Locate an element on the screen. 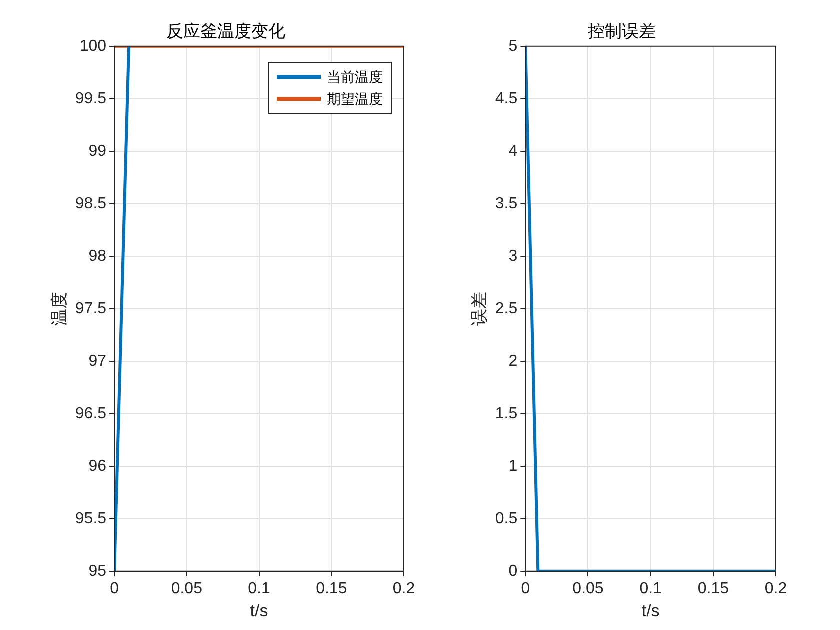  y-tick-label: 98.5 is located at coordinates (91, 203).